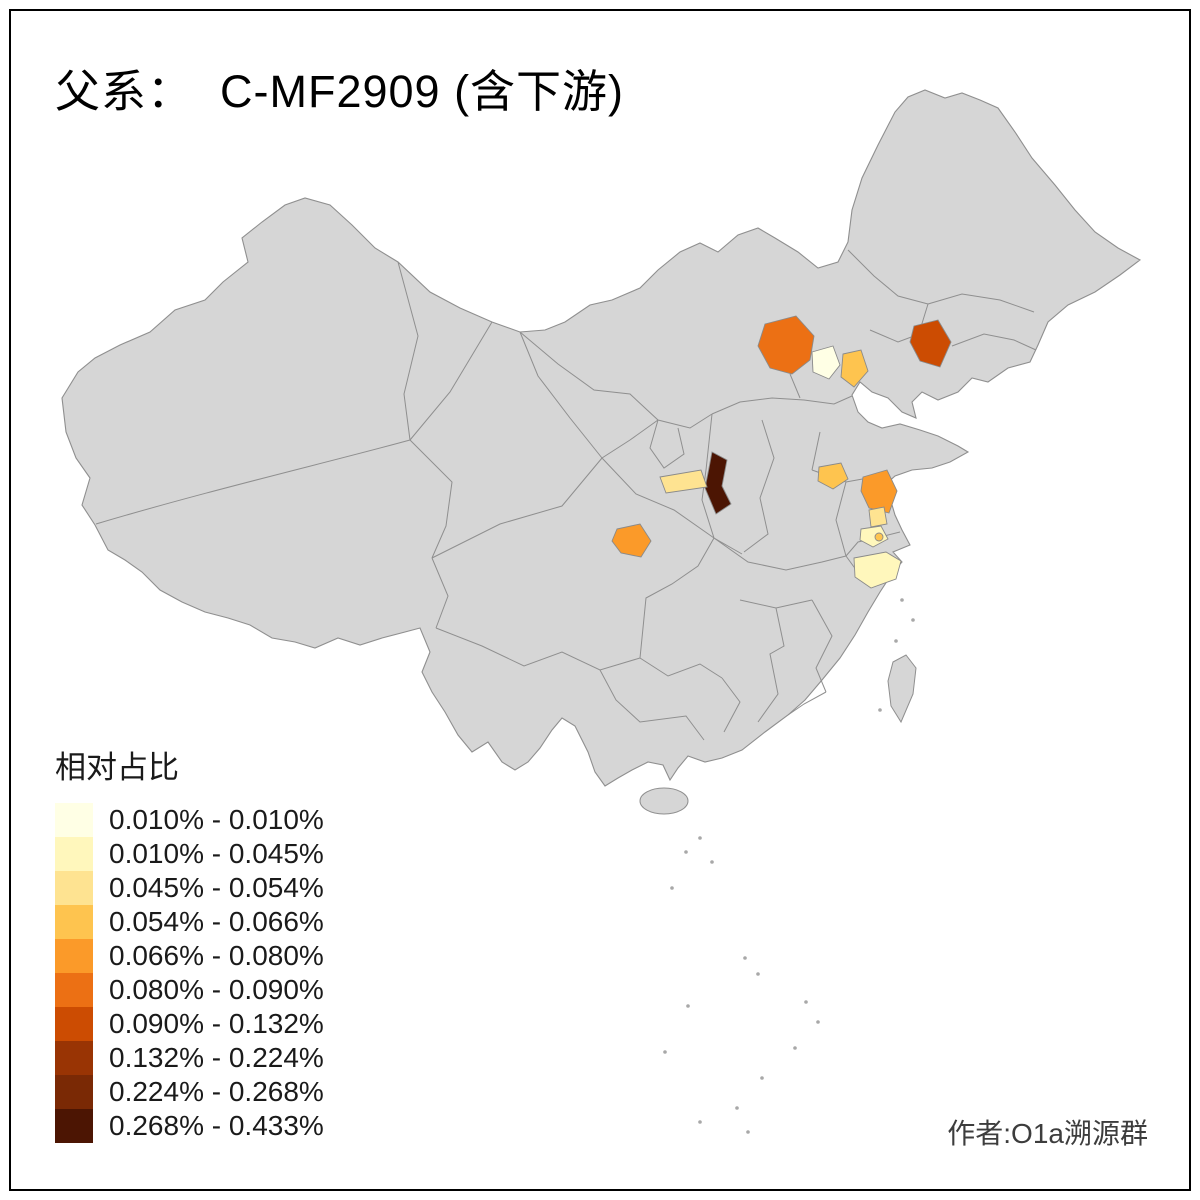  What do you see at coordinates (216, 955) in the screenshot?
I see `legend-label: 0.066% - 0.080%` at bounding box center [216, 955].